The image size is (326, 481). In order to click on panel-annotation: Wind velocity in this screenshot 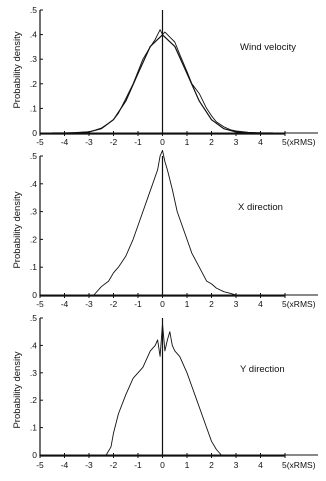, I will do `click(268, 47)`.